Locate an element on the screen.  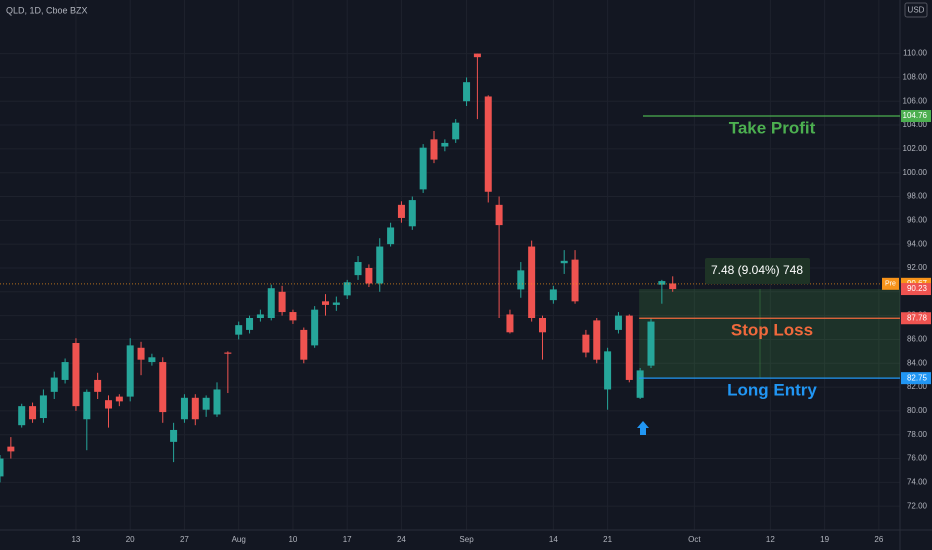
stop-loss-tag is located at coordinates (916, 318).